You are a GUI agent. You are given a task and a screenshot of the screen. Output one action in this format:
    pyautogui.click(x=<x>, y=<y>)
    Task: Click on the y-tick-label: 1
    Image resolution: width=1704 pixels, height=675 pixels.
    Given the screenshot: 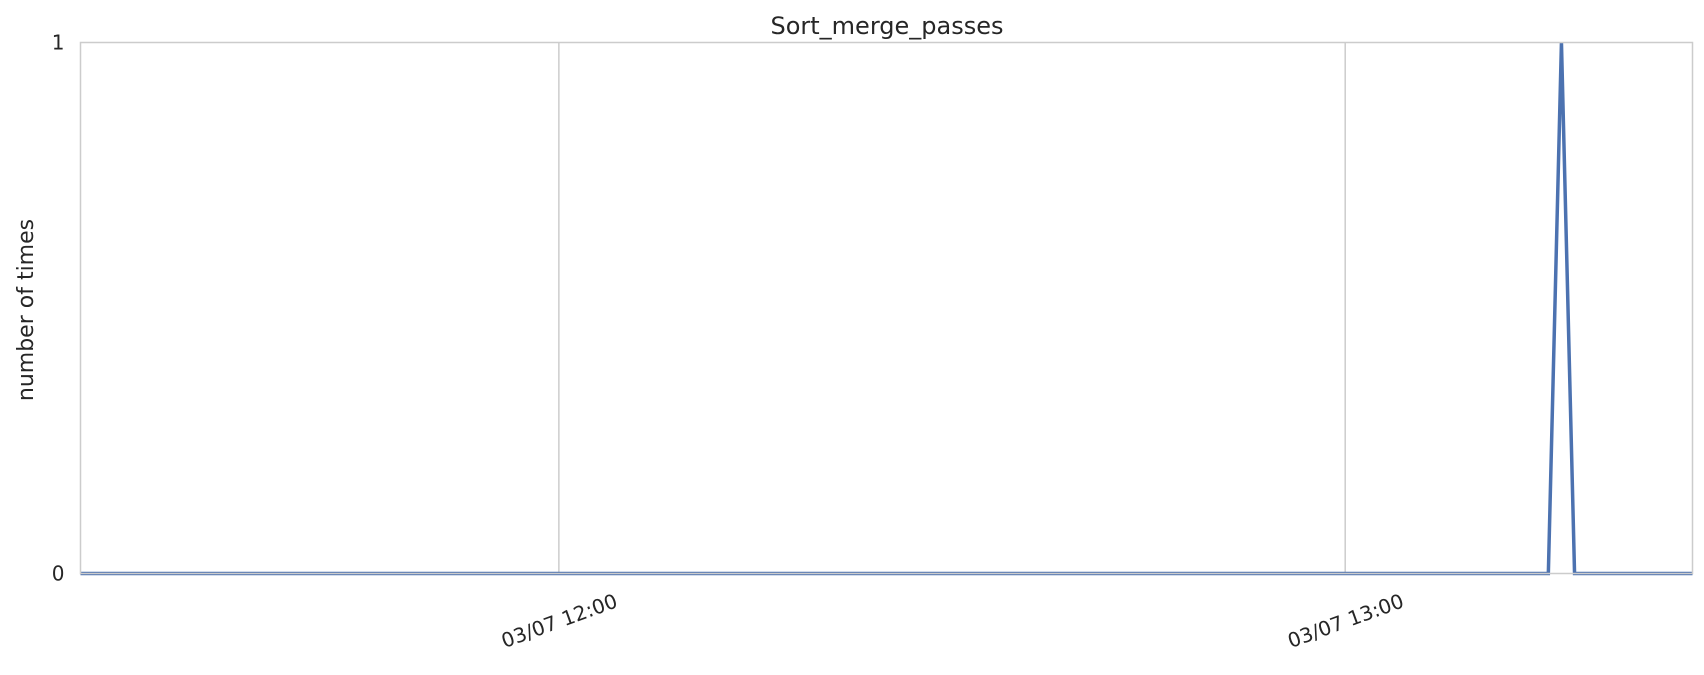 What is the action you would take?
    pyautogui.click(x=58, y=43)
    